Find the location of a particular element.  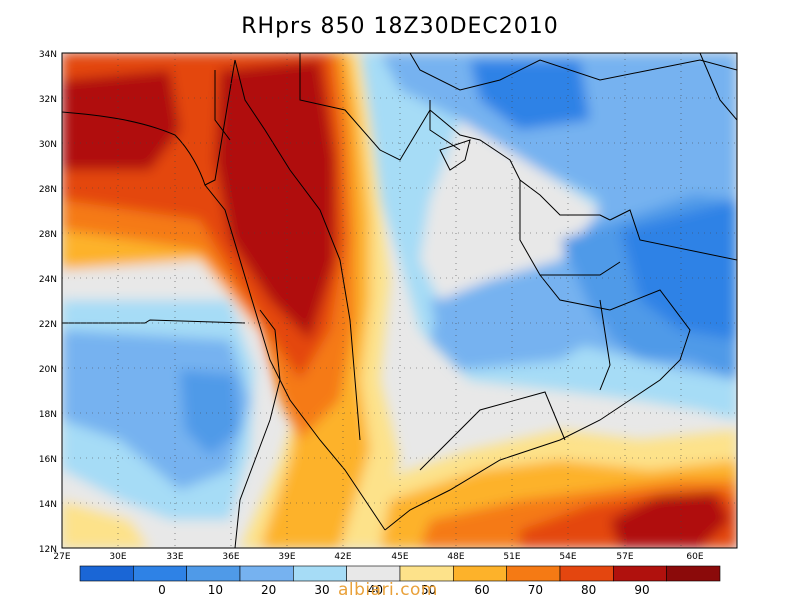

lat-label: 14N is located at coordinates (48, 505).